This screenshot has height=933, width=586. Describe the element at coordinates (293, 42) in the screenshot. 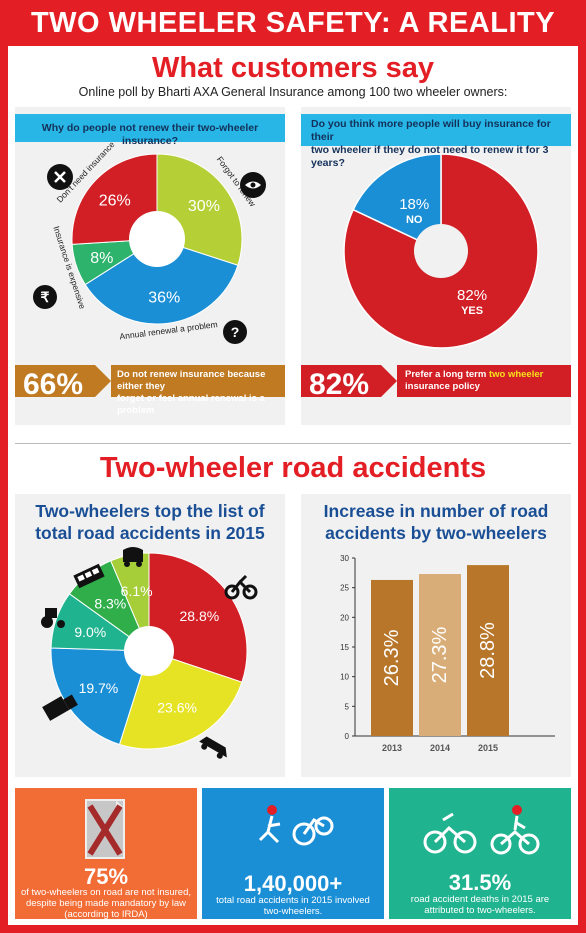

I see `page-title: TWO WHEELER SAFETY: A REALITY CHECK` at that location.